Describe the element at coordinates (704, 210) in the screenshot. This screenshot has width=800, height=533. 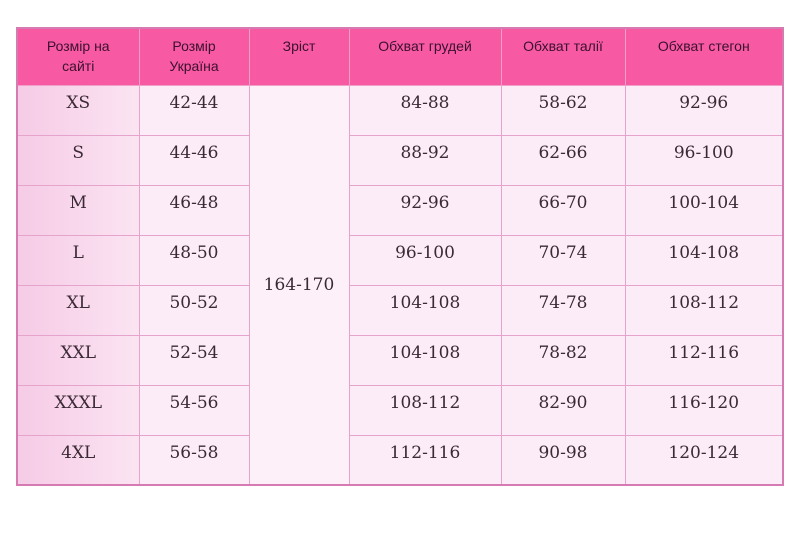
I see `table-cell: 100-104` at that location.